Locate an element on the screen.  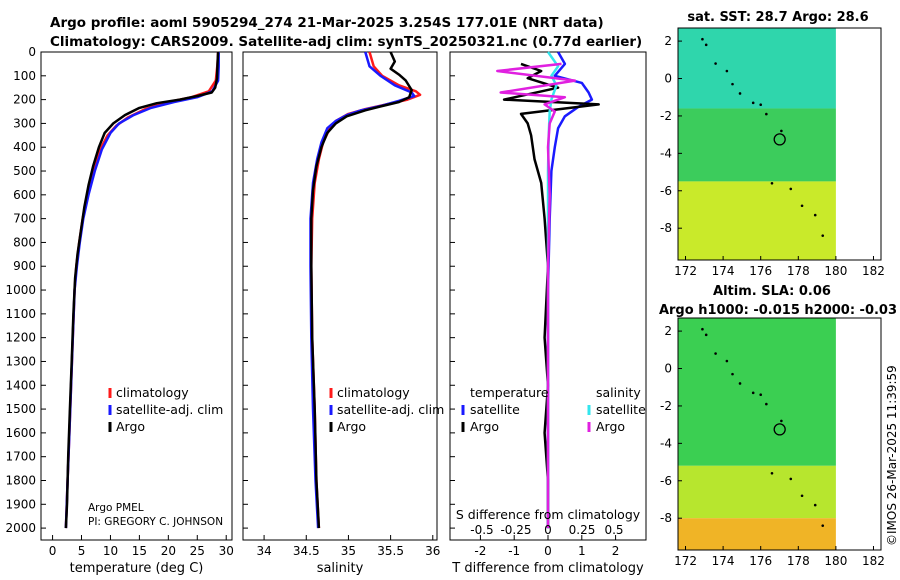
sst-map-title: sat. SST: 28.7 Argo: 28.6 is located at coordinates (777, 17).